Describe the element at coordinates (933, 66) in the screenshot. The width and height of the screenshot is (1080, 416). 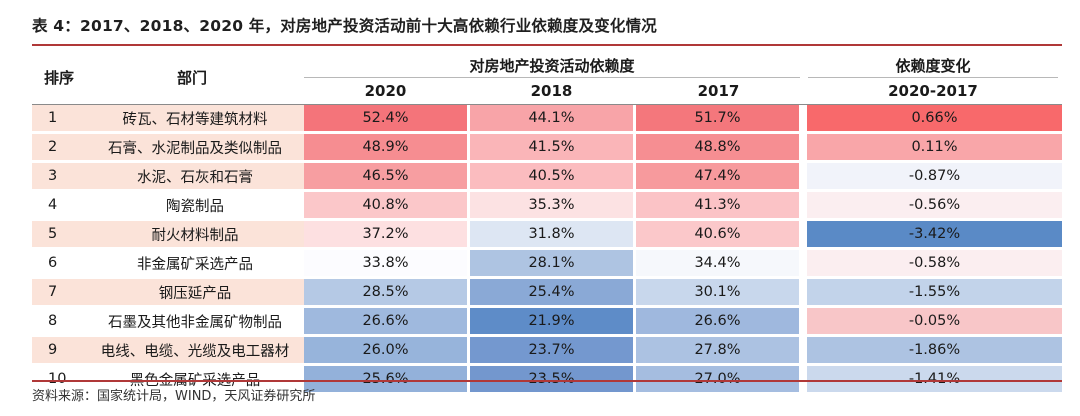
I see `header-change: 依赖度变化` at that location.